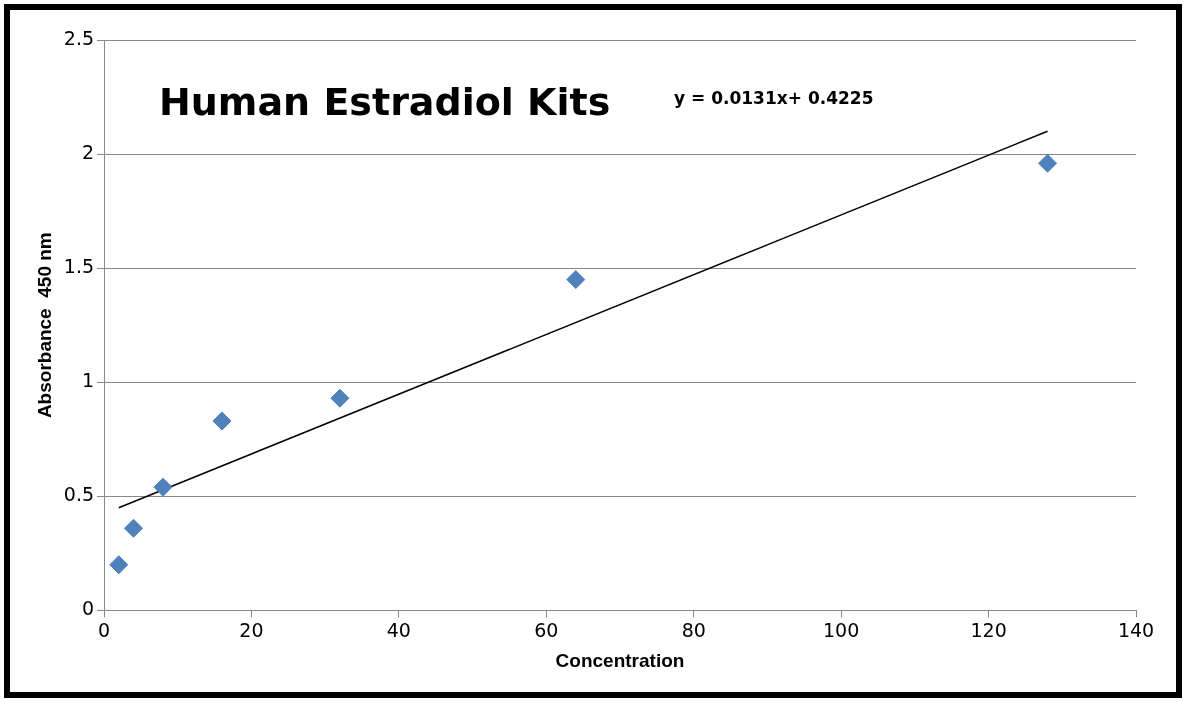 This screenshot has height=702, width=1186. What do you see at coordinates (988, 629) in the screenshot?
I see `x-tick-label: 120` at bounding box center [988, 629].